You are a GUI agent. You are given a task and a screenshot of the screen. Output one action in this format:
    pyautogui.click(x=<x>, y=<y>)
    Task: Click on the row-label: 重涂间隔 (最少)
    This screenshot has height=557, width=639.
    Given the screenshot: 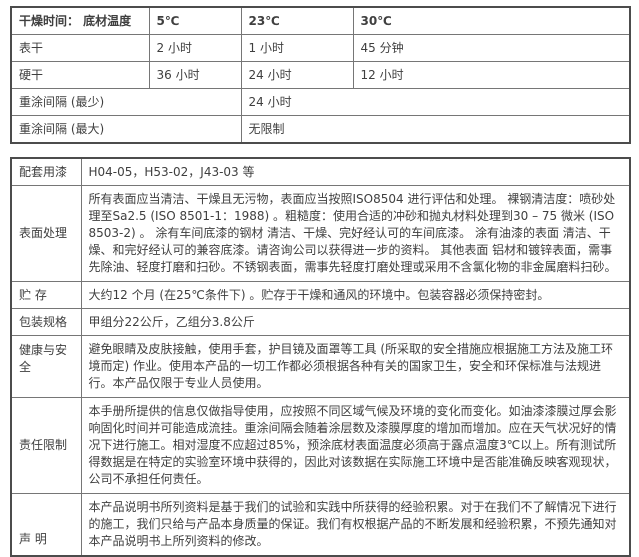 What is the action you would take?
    pyautogui.click(x=126, y=102)
    